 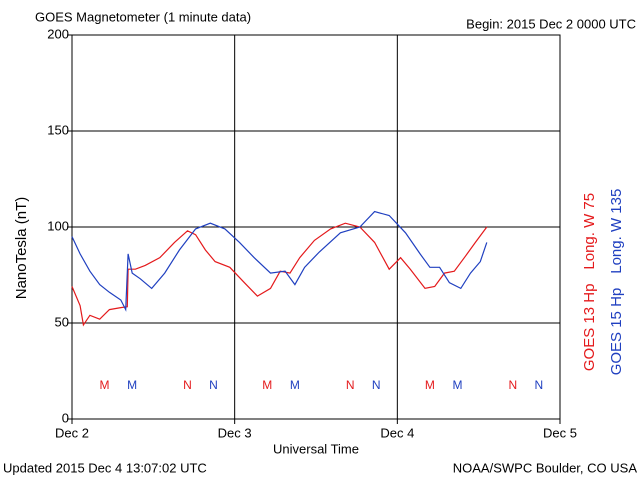 I want to click on series-longitude: Long. W 75, so click(x=589, y=231).